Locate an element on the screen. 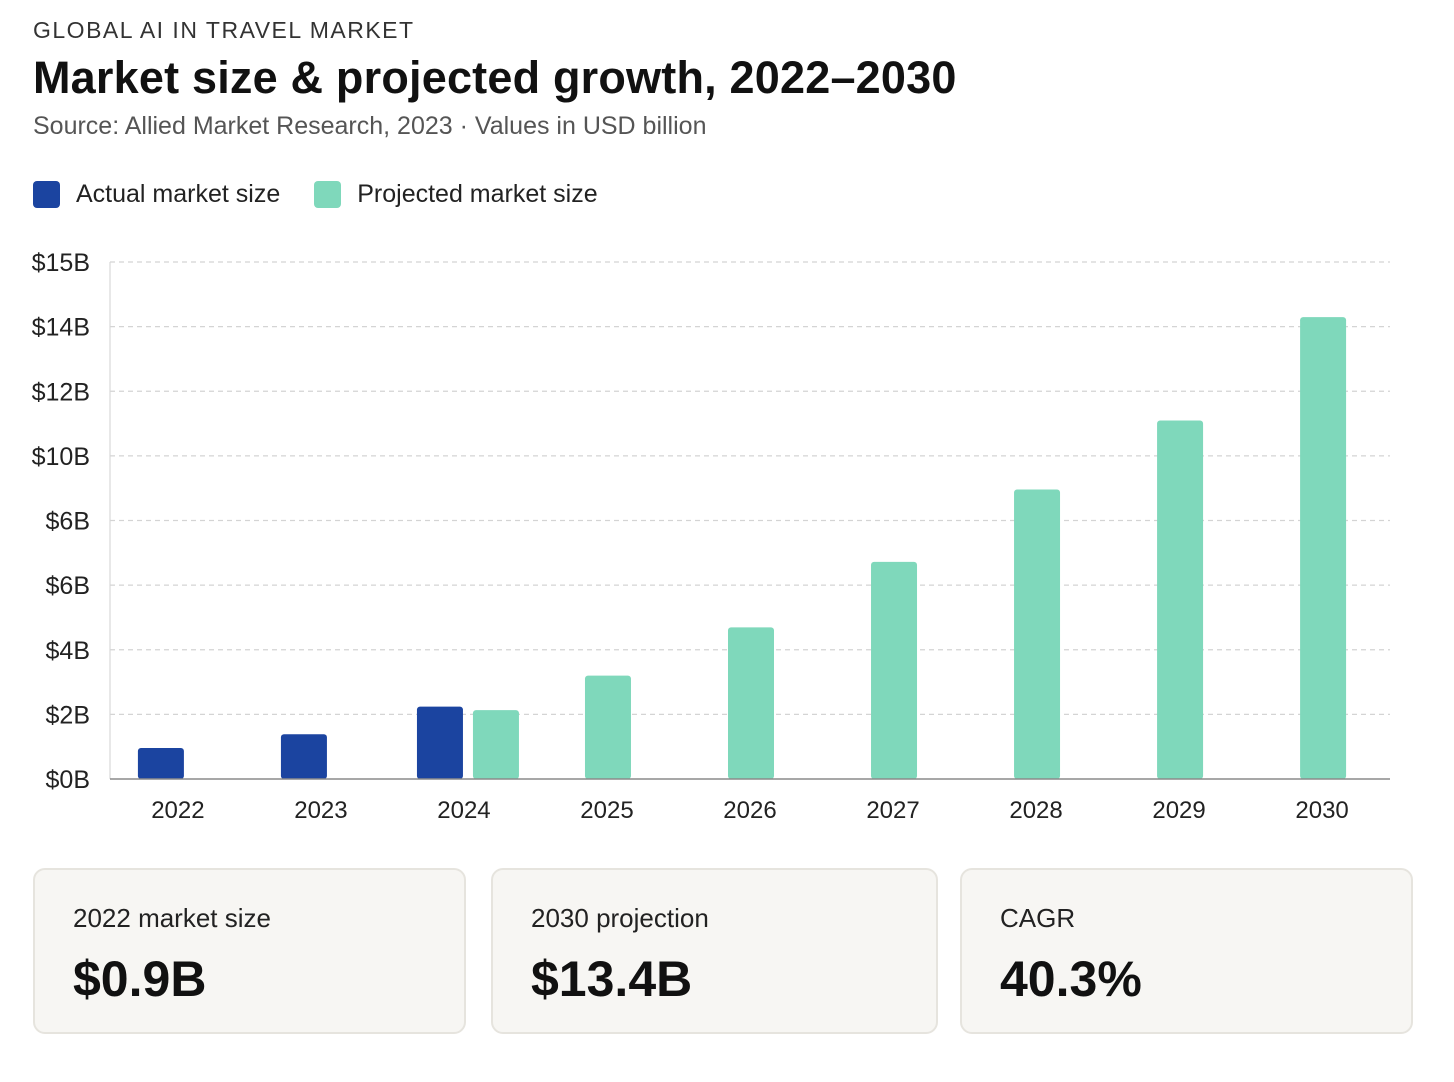 This screenshot has width=1454, height=1082. y-tick-label: $12B is located at coordinates (61, 392).